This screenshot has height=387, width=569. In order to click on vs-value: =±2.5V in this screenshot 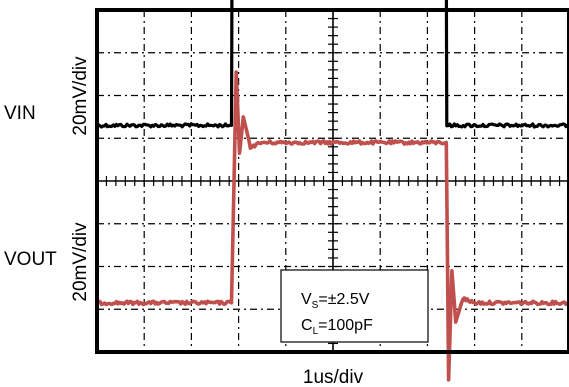, I will do `click(343, 299)`.